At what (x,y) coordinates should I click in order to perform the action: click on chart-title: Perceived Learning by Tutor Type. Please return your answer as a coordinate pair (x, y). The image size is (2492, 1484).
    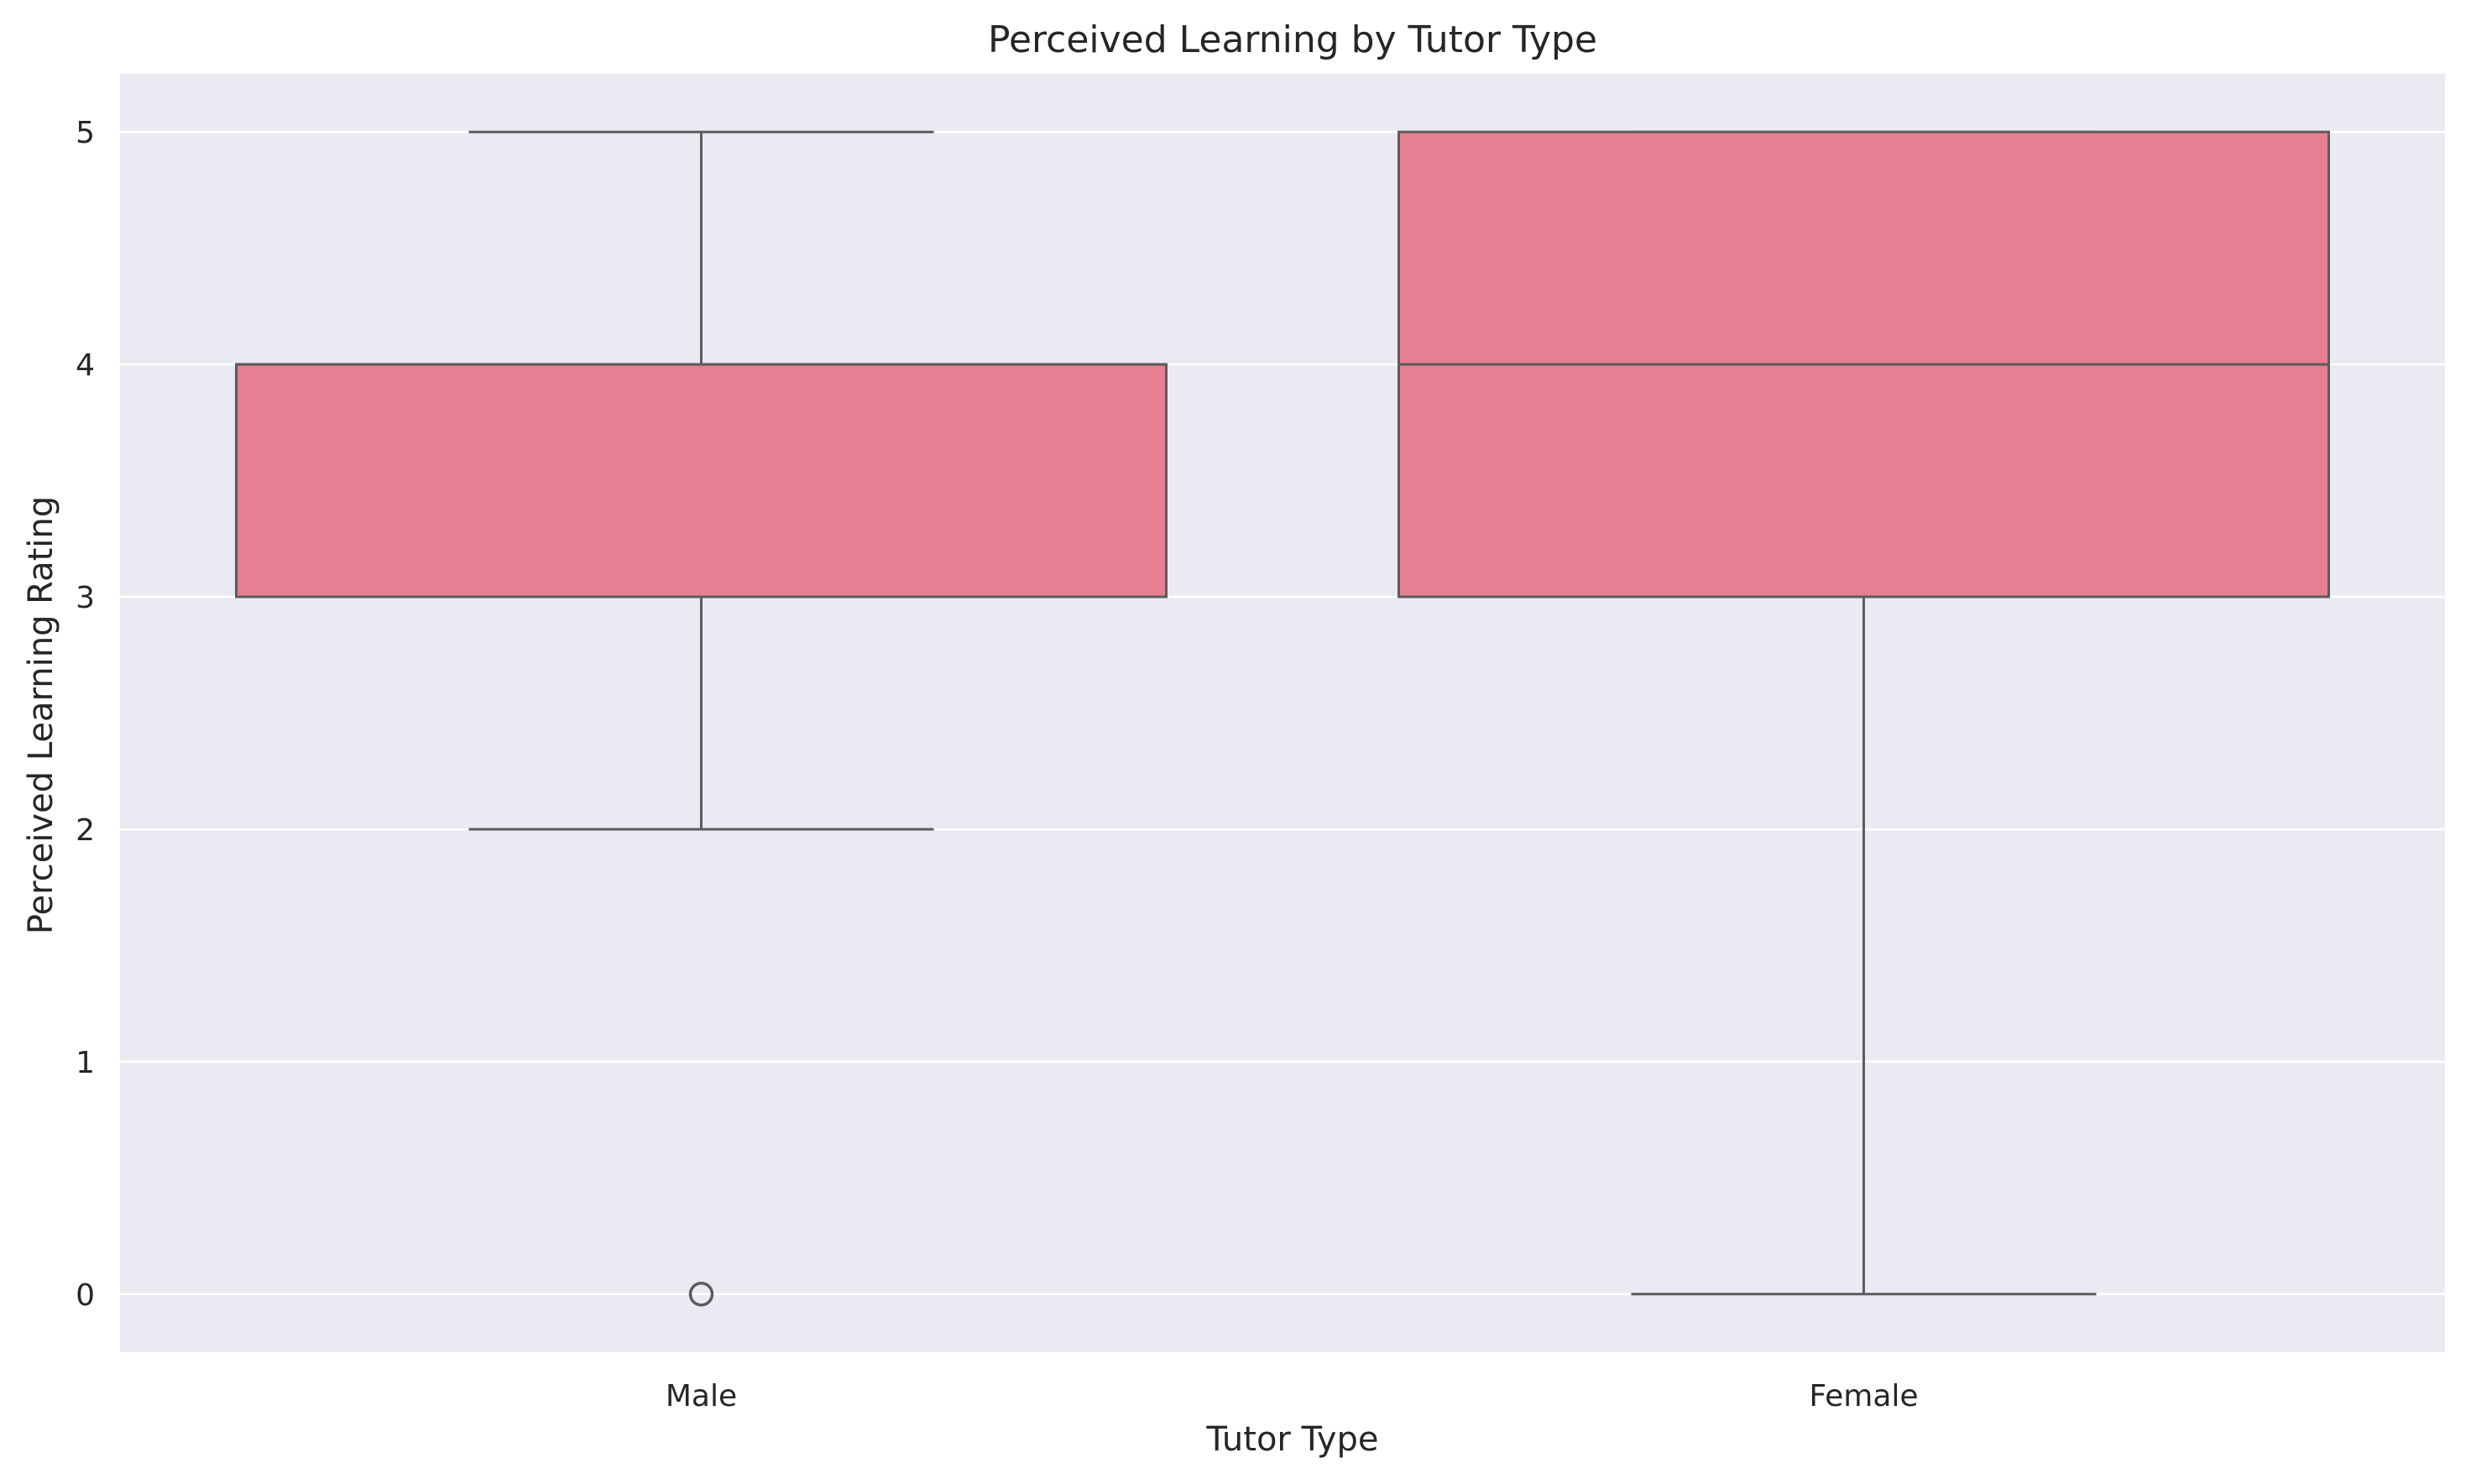
    Looking at the image, I should click on (1292, 39).